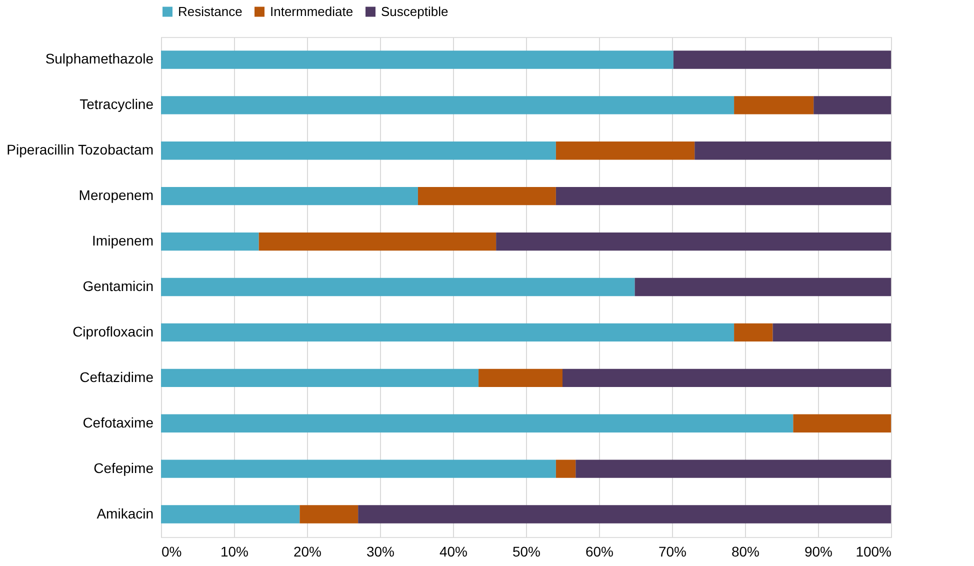 The height and width of the screenshot is (566, 974). I want to click on y-tick-label: Imipenem, so click(123, 240).